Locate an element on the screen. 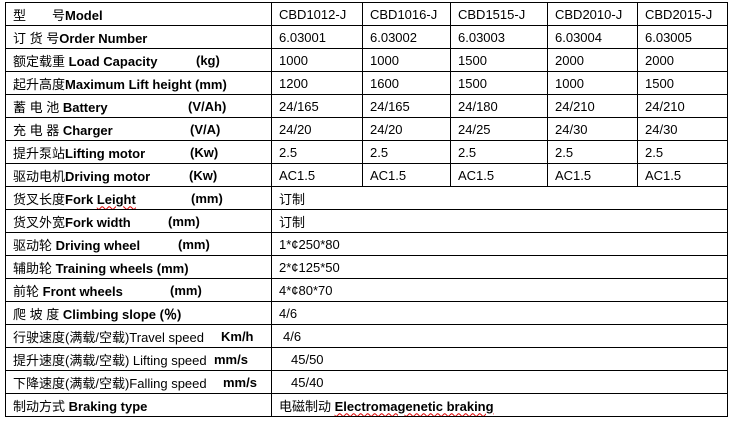  label-cn: 蓄 电 池 is located at coordinates (38, 107).